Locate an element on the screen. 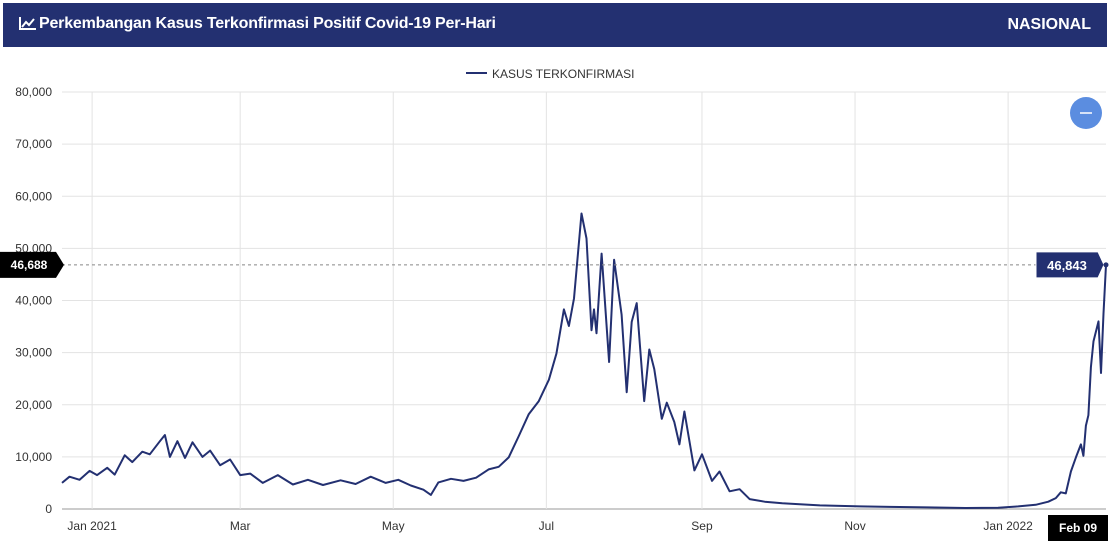 This screenshot has height=557, width=1110. value-tooltip: 46,843 is located at coordinates (1070, 265).